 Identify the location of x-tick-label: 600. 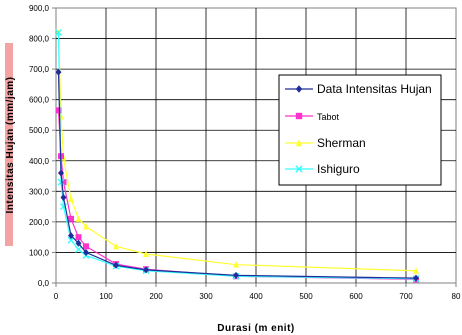
(356, 296).